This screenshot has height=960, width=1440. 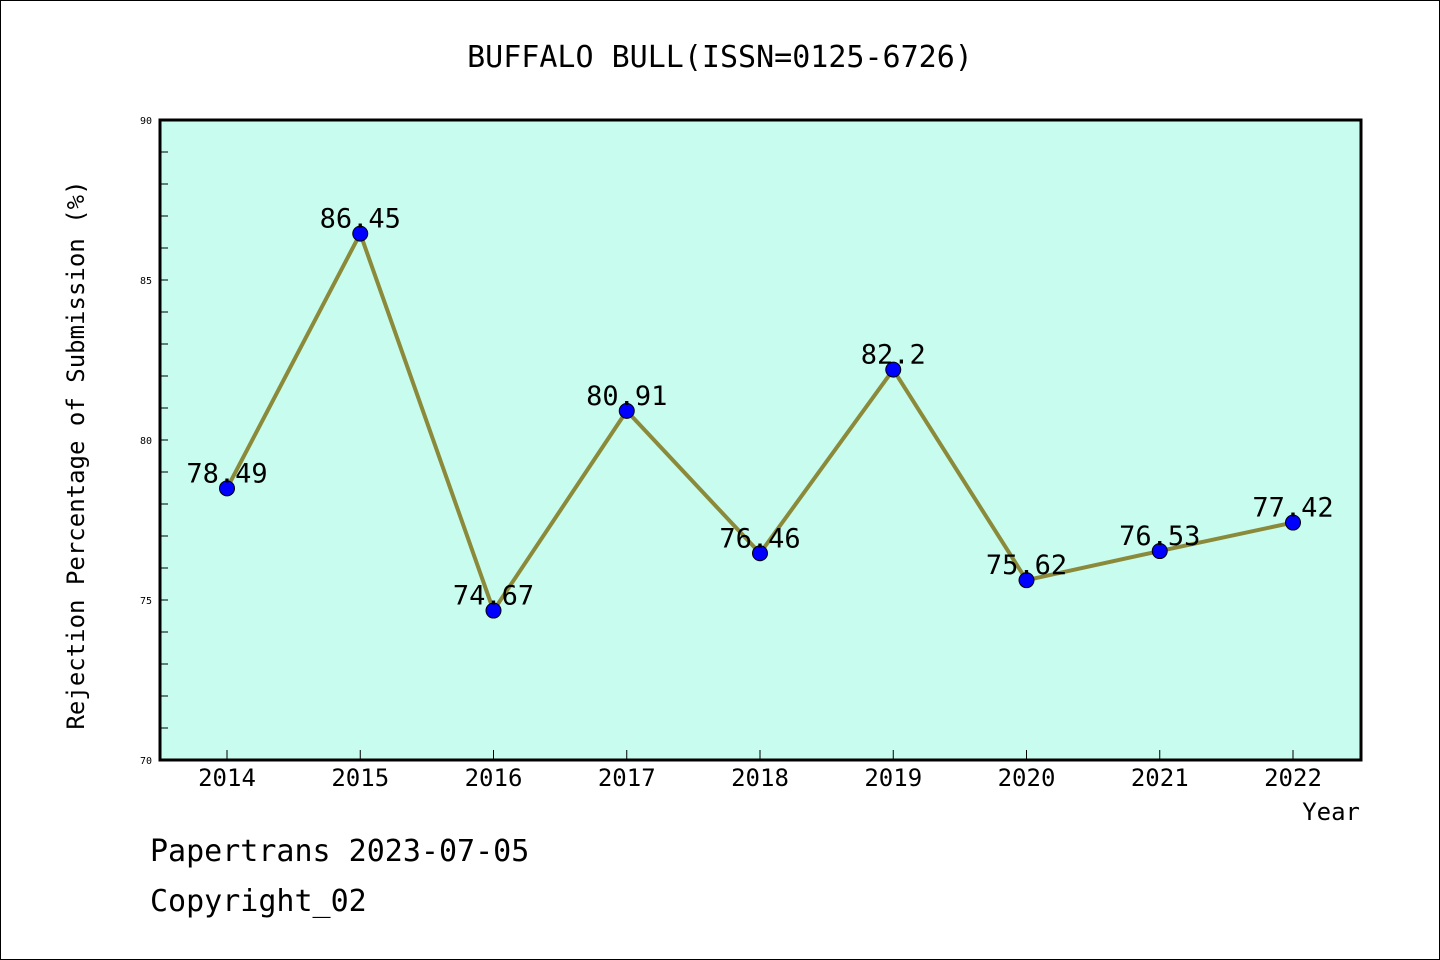 I want to click on y-axis-tick-labels: 70 75 80 85 90, so click(x=146, y=441).